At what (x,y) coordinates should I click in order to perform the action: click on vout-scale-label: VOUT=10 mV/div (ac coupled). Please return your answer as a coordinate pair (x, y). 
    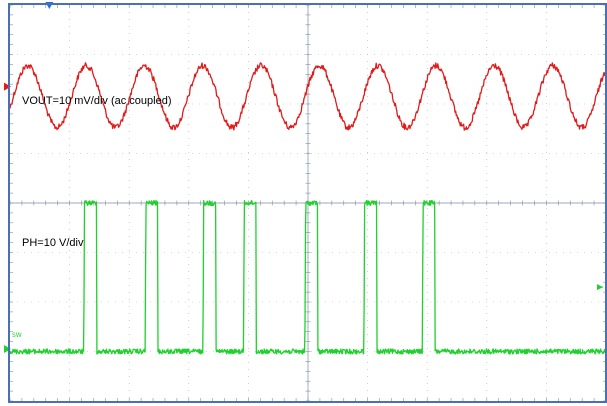
    Looking at the image, I should click on (96, 101).